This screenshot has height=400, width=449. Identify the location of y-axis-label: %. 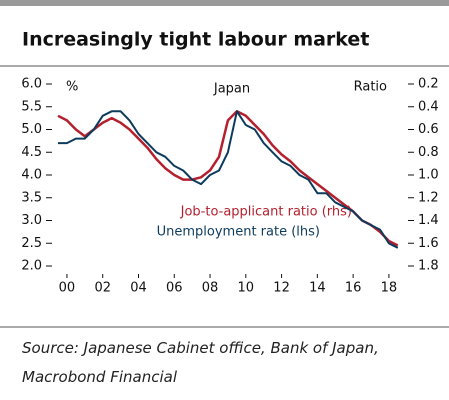
(72, 87).